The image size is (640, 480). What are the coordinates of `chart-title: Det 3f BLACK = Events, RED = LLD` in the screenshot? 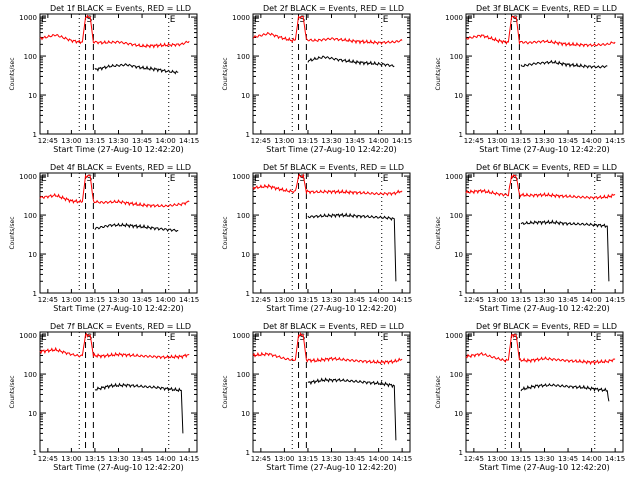 It's located at (546, 8).